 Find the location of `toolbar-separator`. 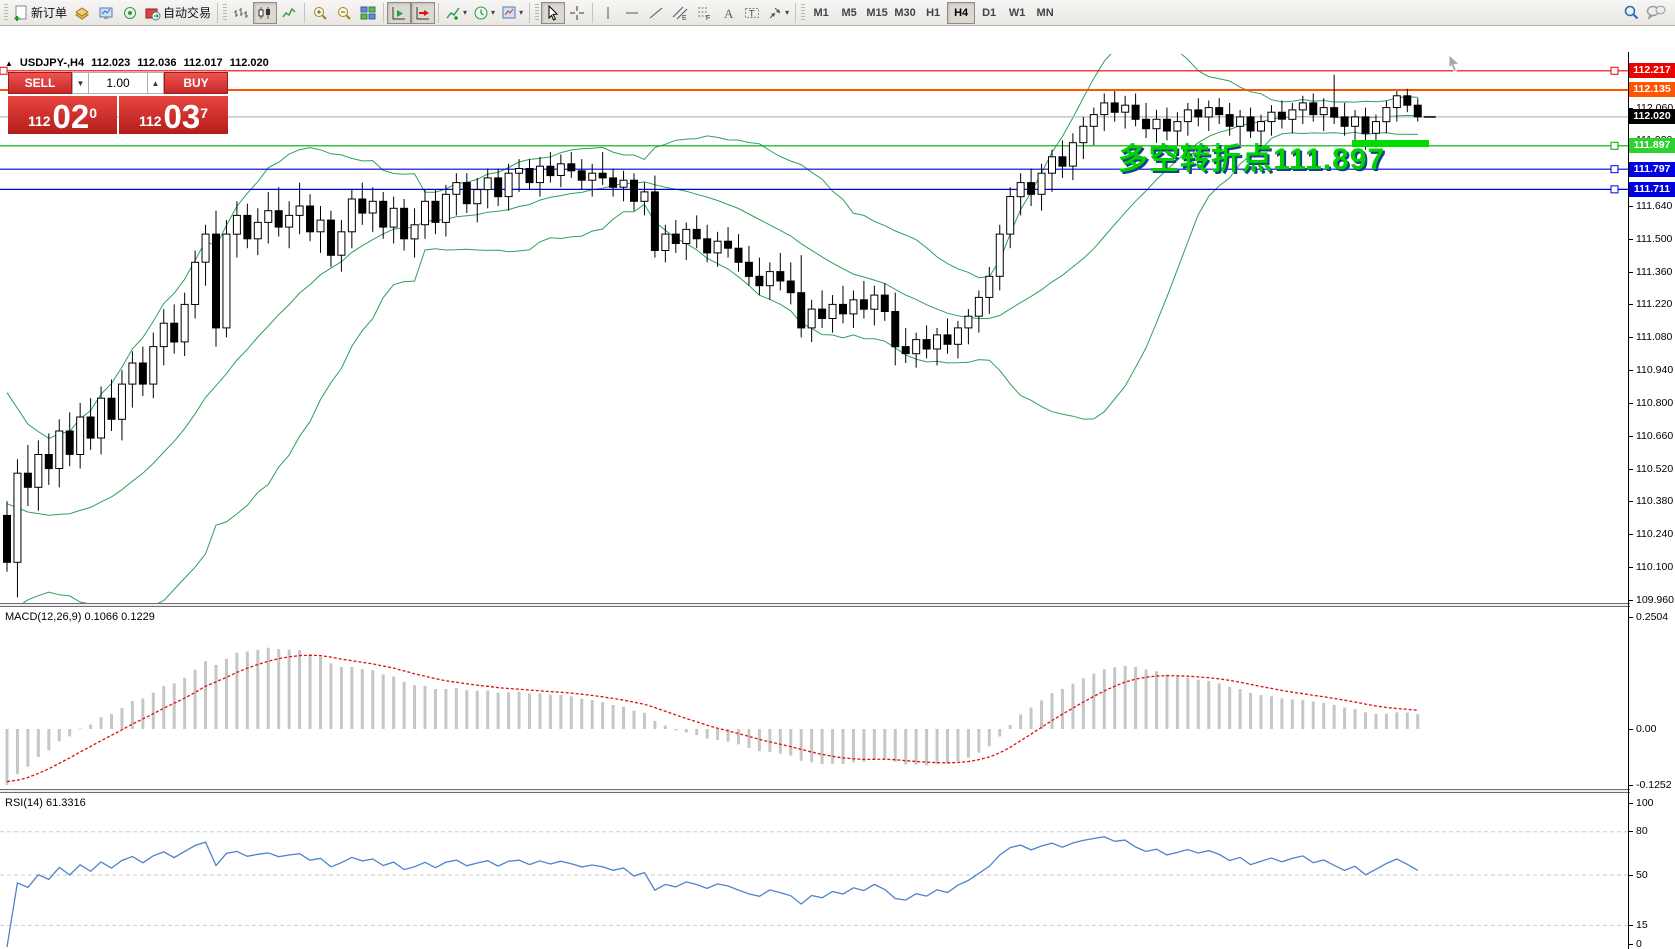

toolbar-separator is located at coordinates (305, 12).